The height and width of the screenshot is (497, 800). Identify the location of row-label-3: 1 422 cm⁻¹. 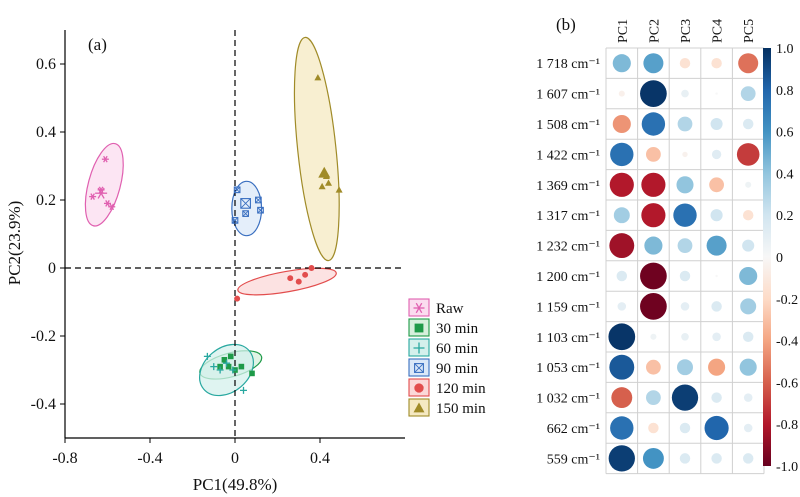
(568, 155).